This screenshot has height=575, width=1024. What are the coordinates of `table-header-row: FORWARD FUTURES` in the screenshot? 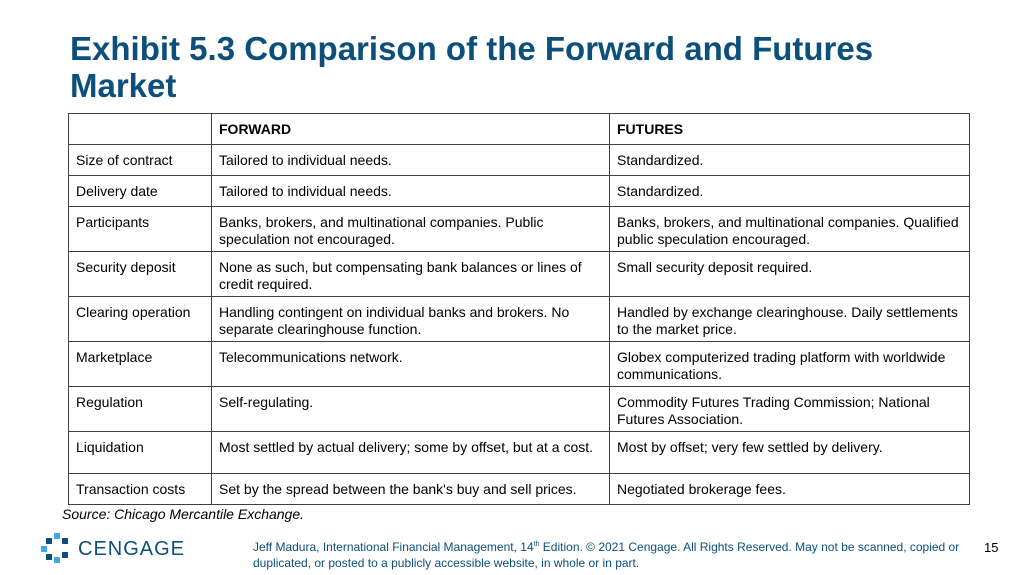 It's located at (519, 129).